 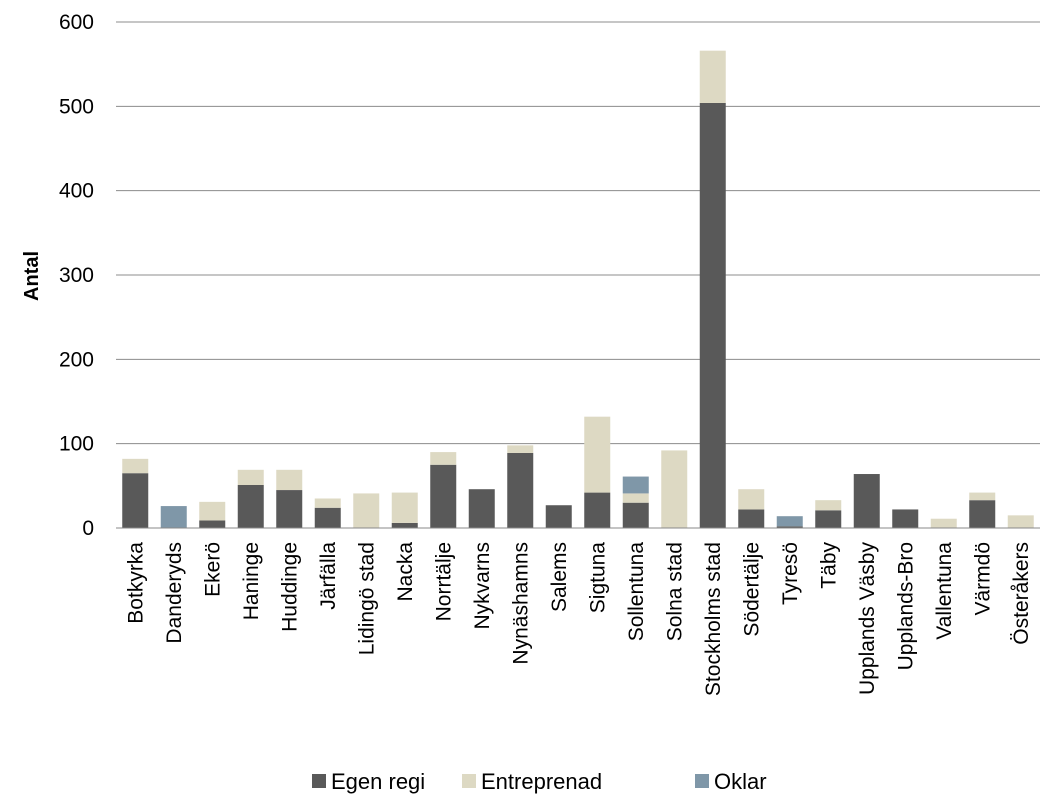 What do you see at coordinates (32, 276) in the screenshot?
I see `y-axis-title: Antal` at bounding box center [32, 276].